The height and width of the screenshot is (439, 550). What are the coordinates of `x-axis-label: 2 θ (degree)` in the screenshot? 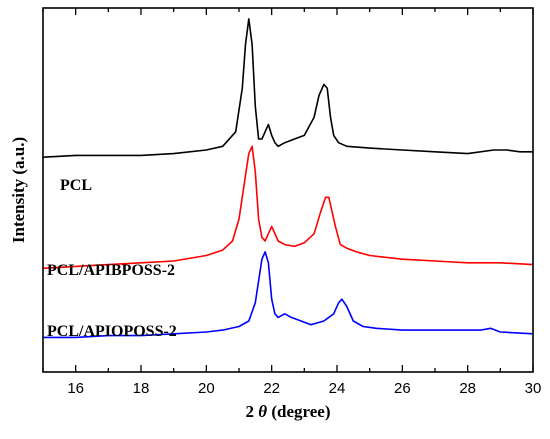 It's located at (288, 411).